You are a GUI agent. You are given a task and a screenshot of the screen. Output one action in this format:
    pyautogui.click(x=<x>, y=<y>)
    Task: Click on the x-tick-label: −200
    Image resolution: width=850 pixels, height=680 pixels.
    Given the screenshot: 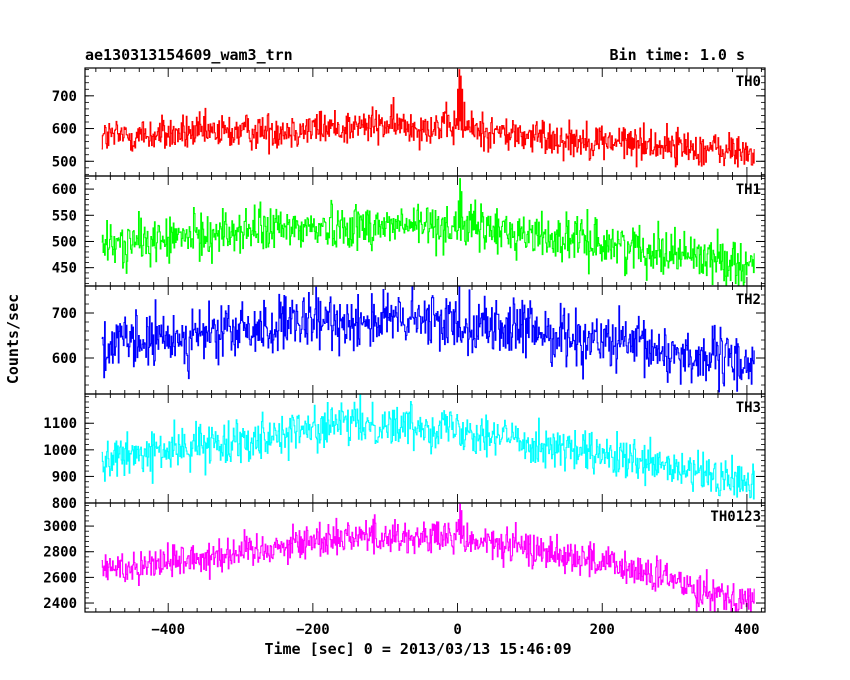 What is the action you would take?
    pyautogui.click(x=313, y=630)
    